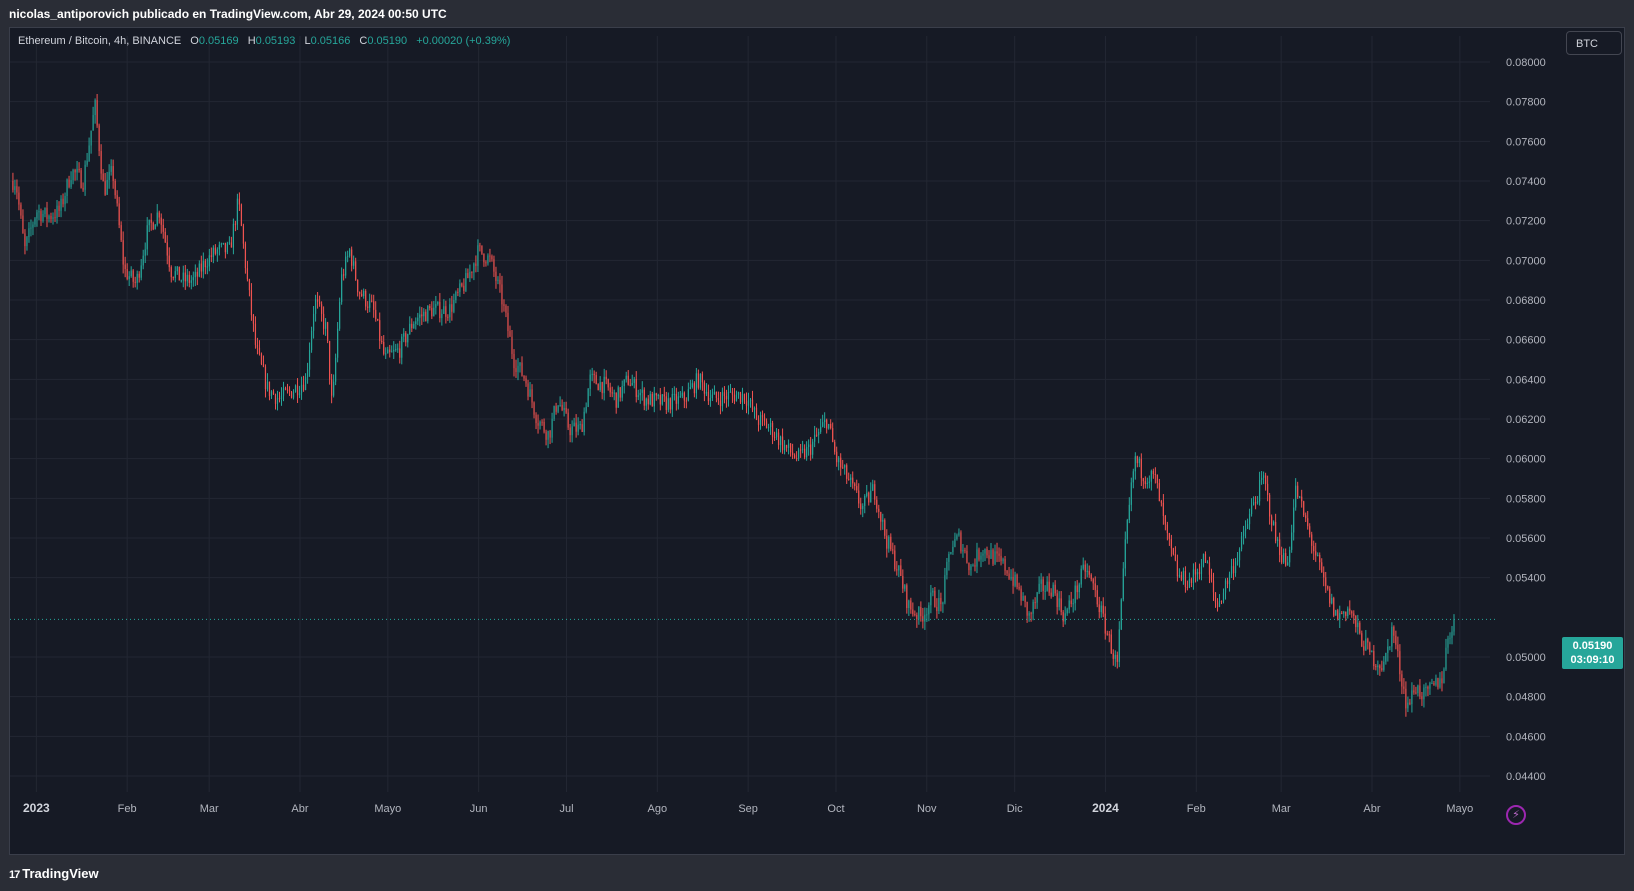  What do you see at coordinates (1516, 815) in the screenshot?
I see `lightning-icon: ⚡` at bounding box center [1516, 815].